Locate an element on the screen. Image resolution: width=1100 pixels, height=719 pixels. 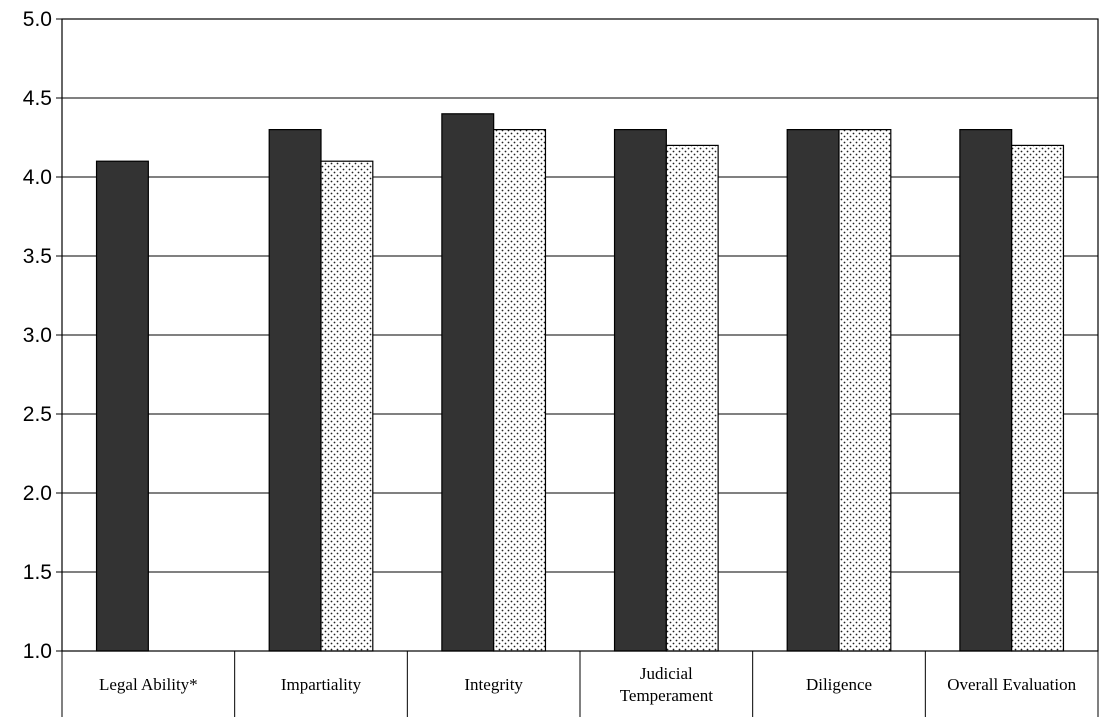
y-tick-labels: 1.0 1.5 2.0 2.5 3.0 3.5 4.0 4.5 5.0 is located at coordinates (37, 335).